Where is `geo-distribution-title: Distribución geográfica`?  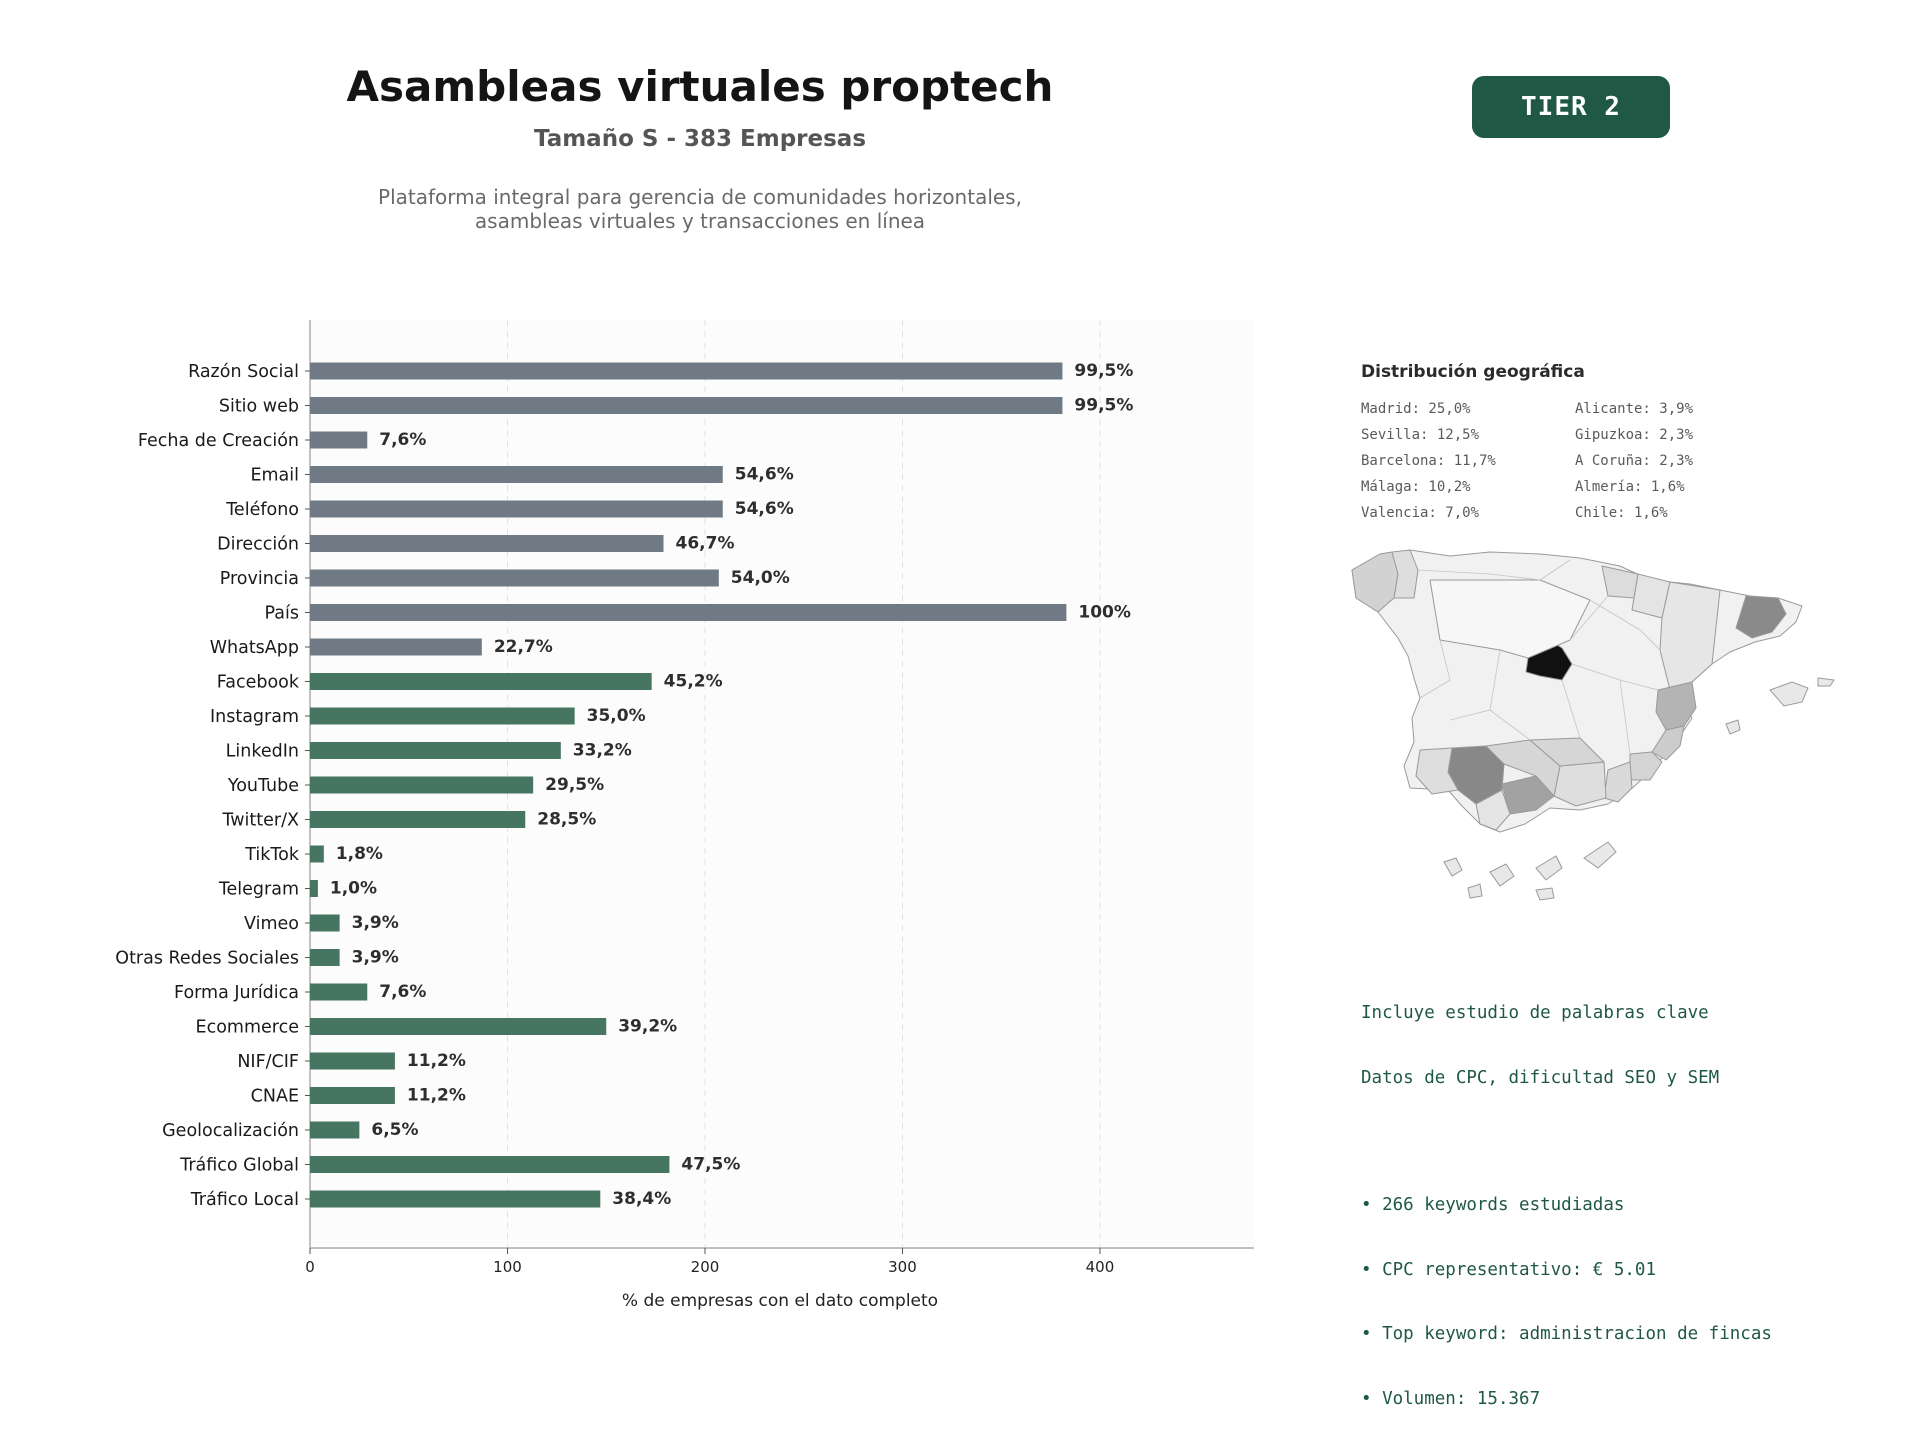
geo-distribution-title: Distribución geográfica is located at coordinates (1473, 372).